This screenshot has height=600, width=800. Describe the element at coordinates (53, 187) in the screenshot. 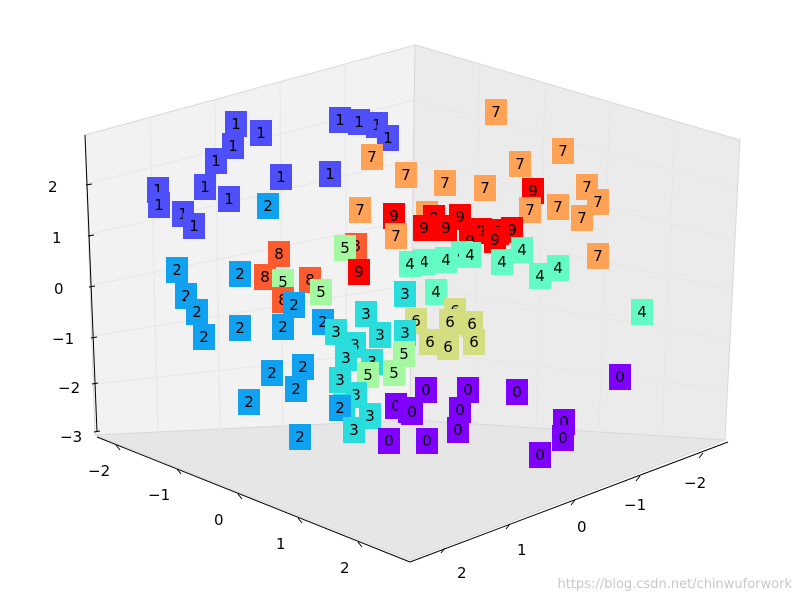

I see `z-tick-label: 2` at that location.